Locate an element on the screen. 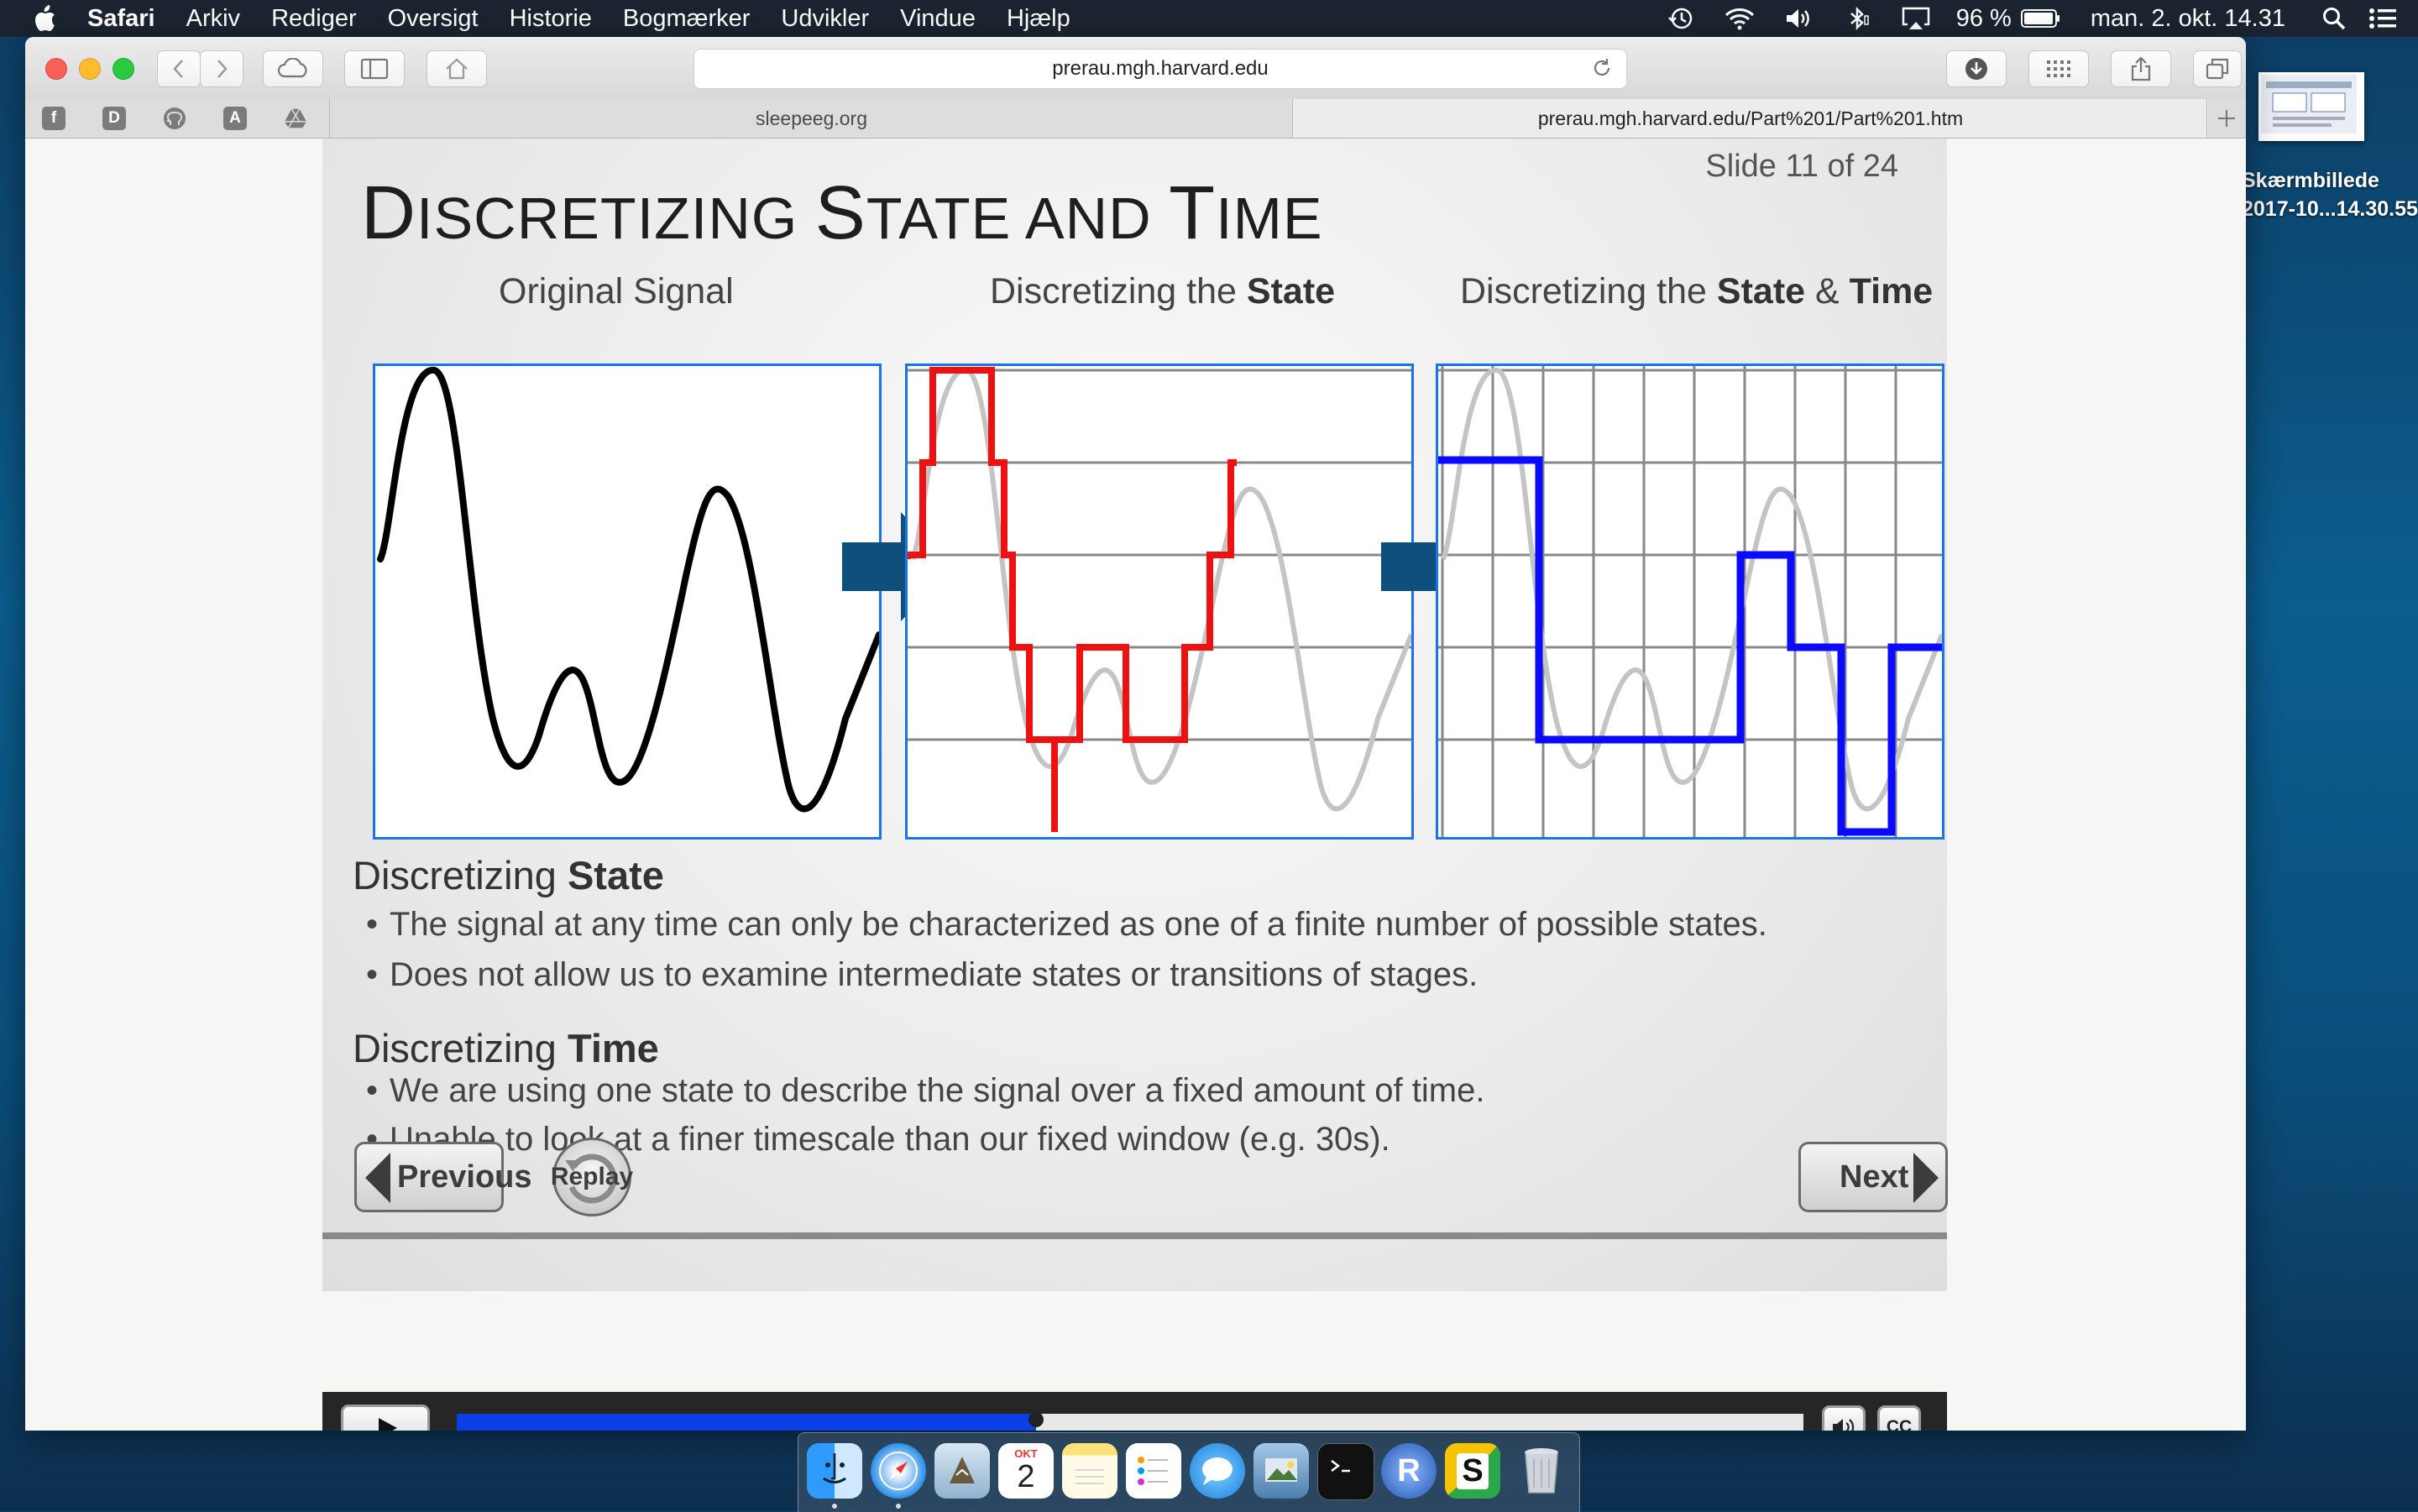 The width and height of the screenshot is (2418, 1512). dock-reminders is located at coordinates (1153, 1471).